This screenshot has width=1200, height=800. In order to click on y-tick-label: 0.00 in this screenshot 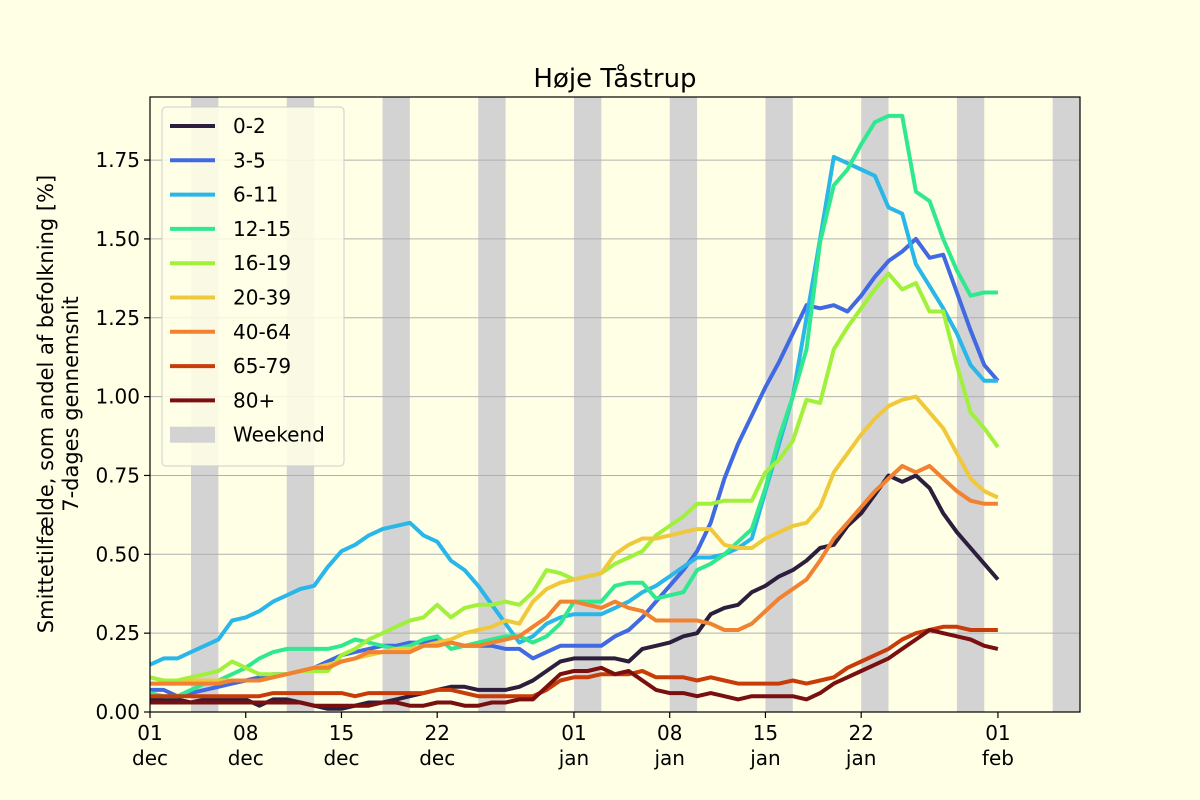, I will do `click(117, 712)`.